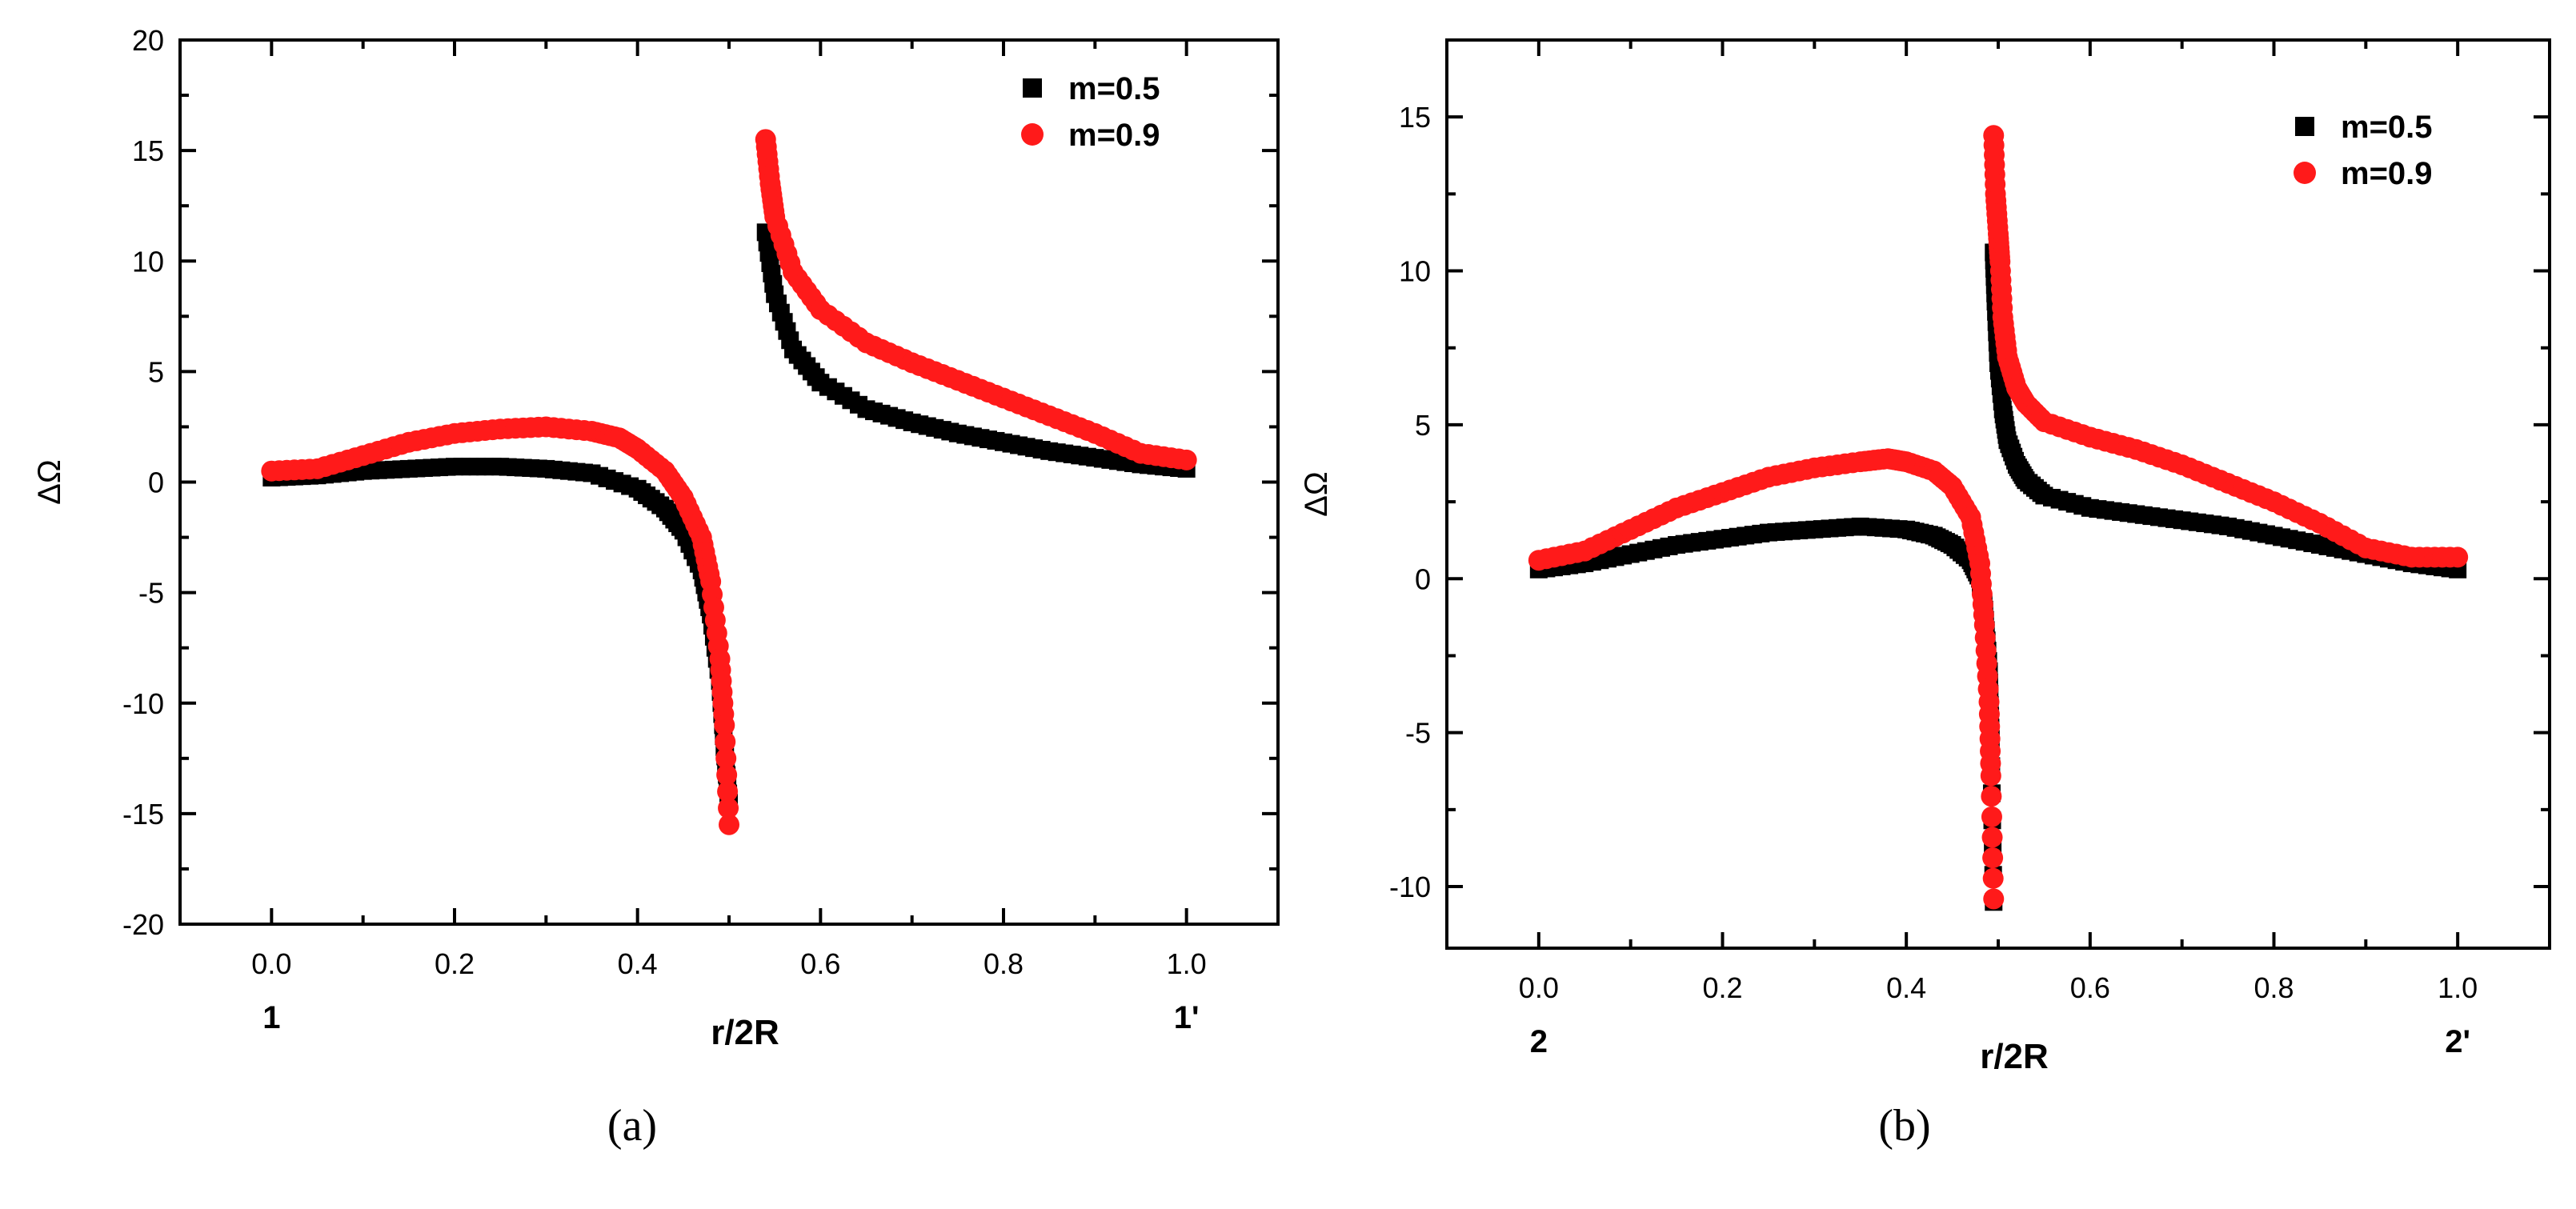 The height and width of the screenshot is (1209, 2576). What do you see at coordinates (143, 924) in the screenshot?
I see `y-tick-label: -20` at bounding box center [143, 924].